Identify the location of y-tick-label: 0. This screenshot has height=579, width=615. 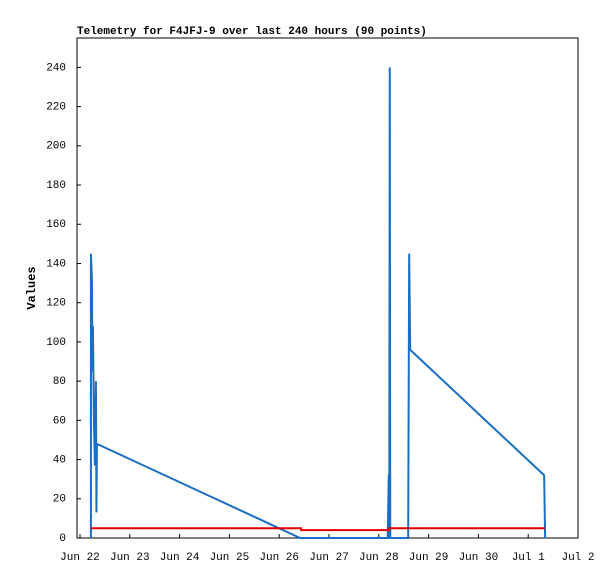
(62, 539).